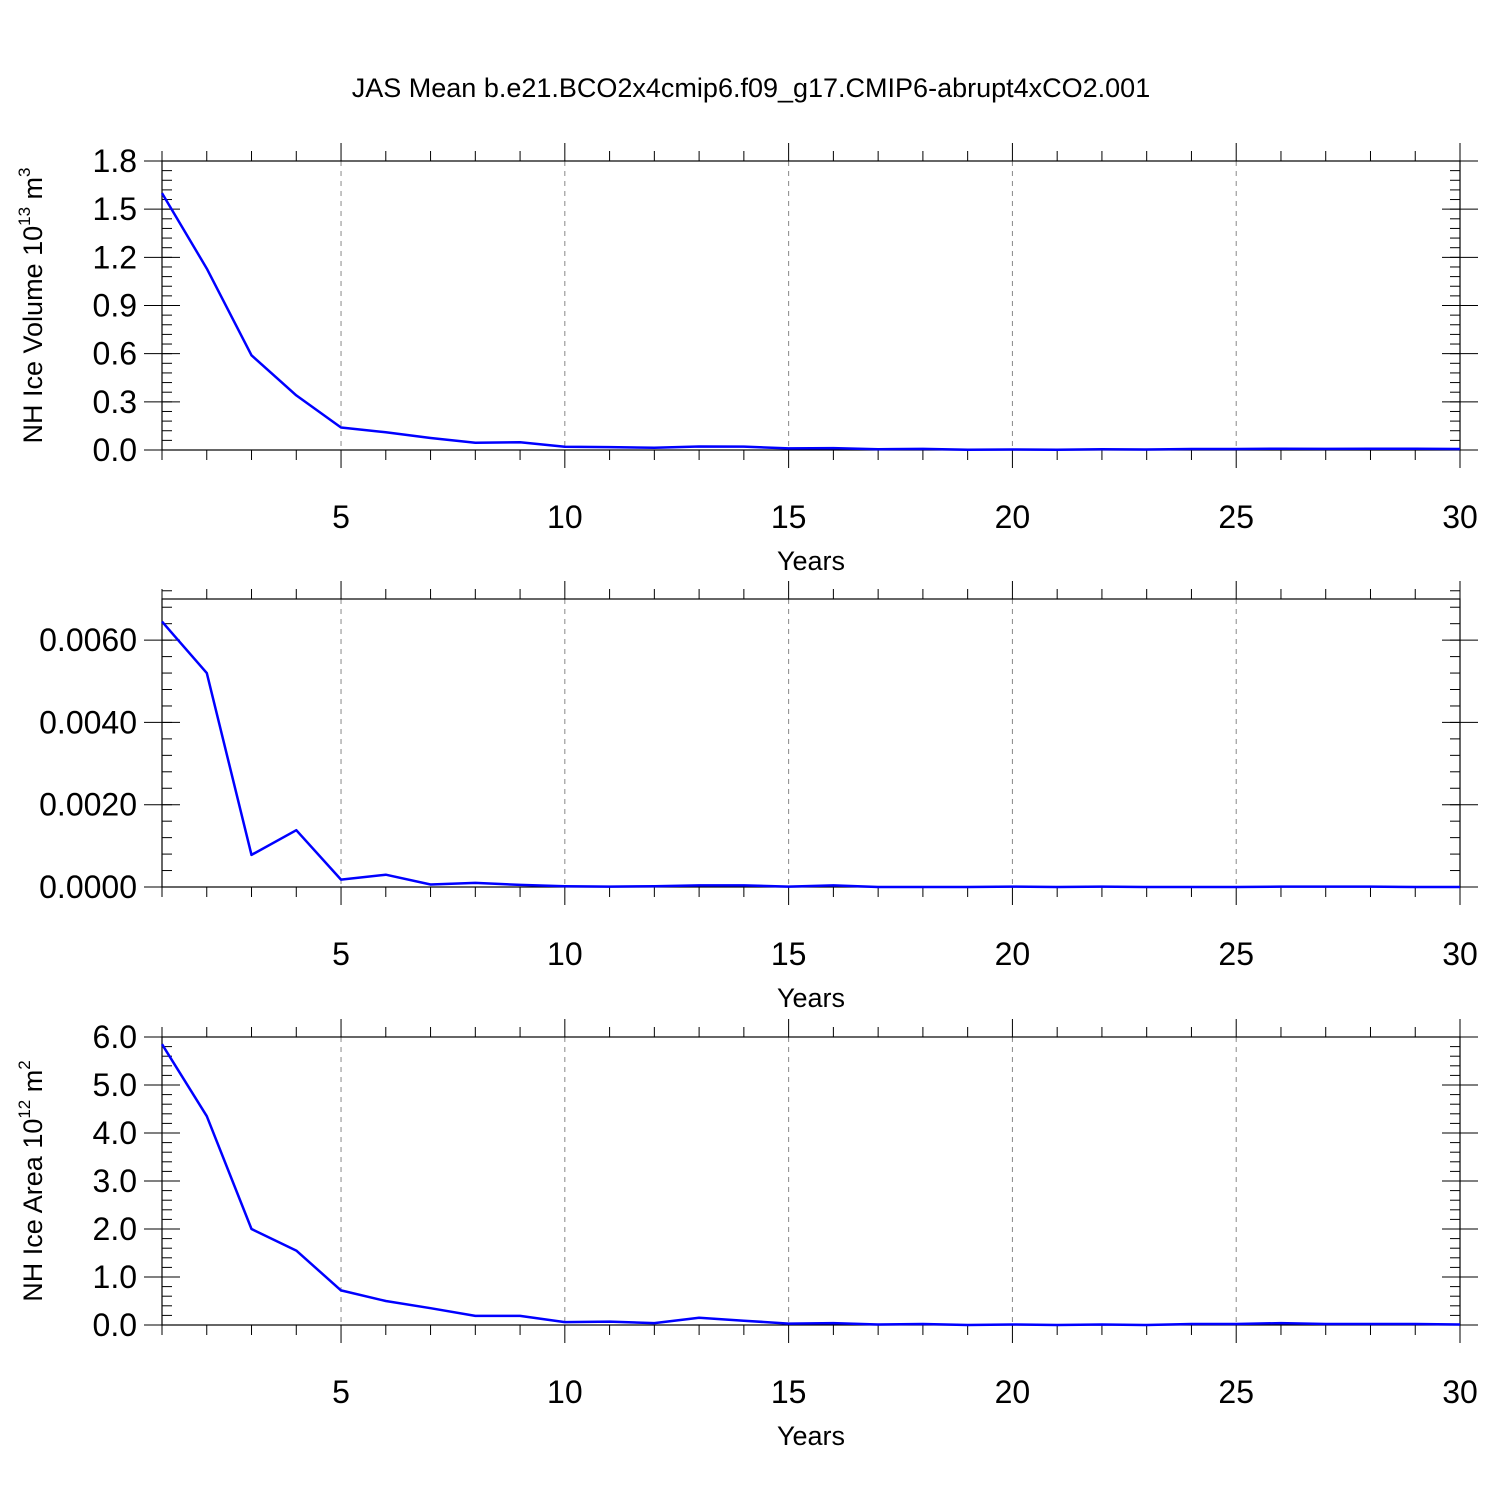  I want to click on y-tick-label: 0.6, so click(115, 354).